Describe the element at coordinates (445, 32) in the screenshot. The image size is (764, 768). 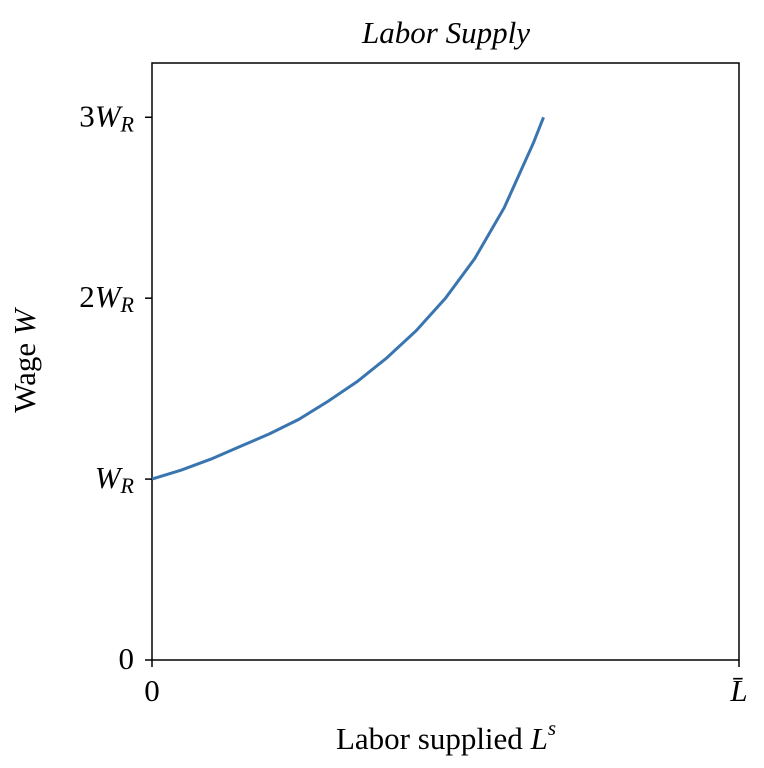
I see `chart-title: Labor Supply` at that location.